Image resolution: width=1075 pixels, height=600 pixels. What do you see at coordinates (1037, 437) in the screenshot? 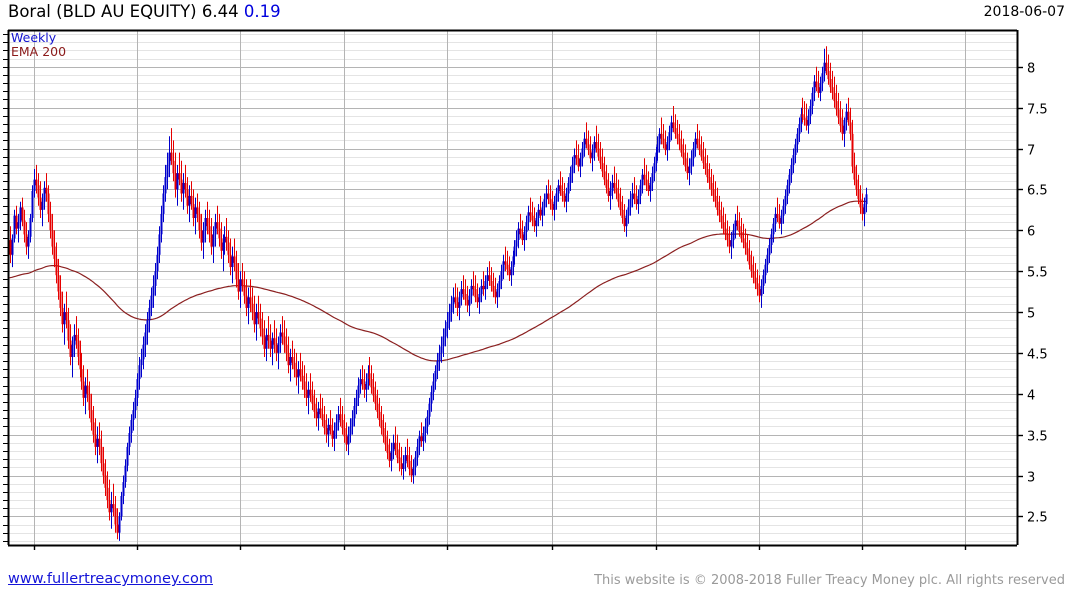
I see `y-axis-tick-label: 3.5` at bounding box center [1037, 437].